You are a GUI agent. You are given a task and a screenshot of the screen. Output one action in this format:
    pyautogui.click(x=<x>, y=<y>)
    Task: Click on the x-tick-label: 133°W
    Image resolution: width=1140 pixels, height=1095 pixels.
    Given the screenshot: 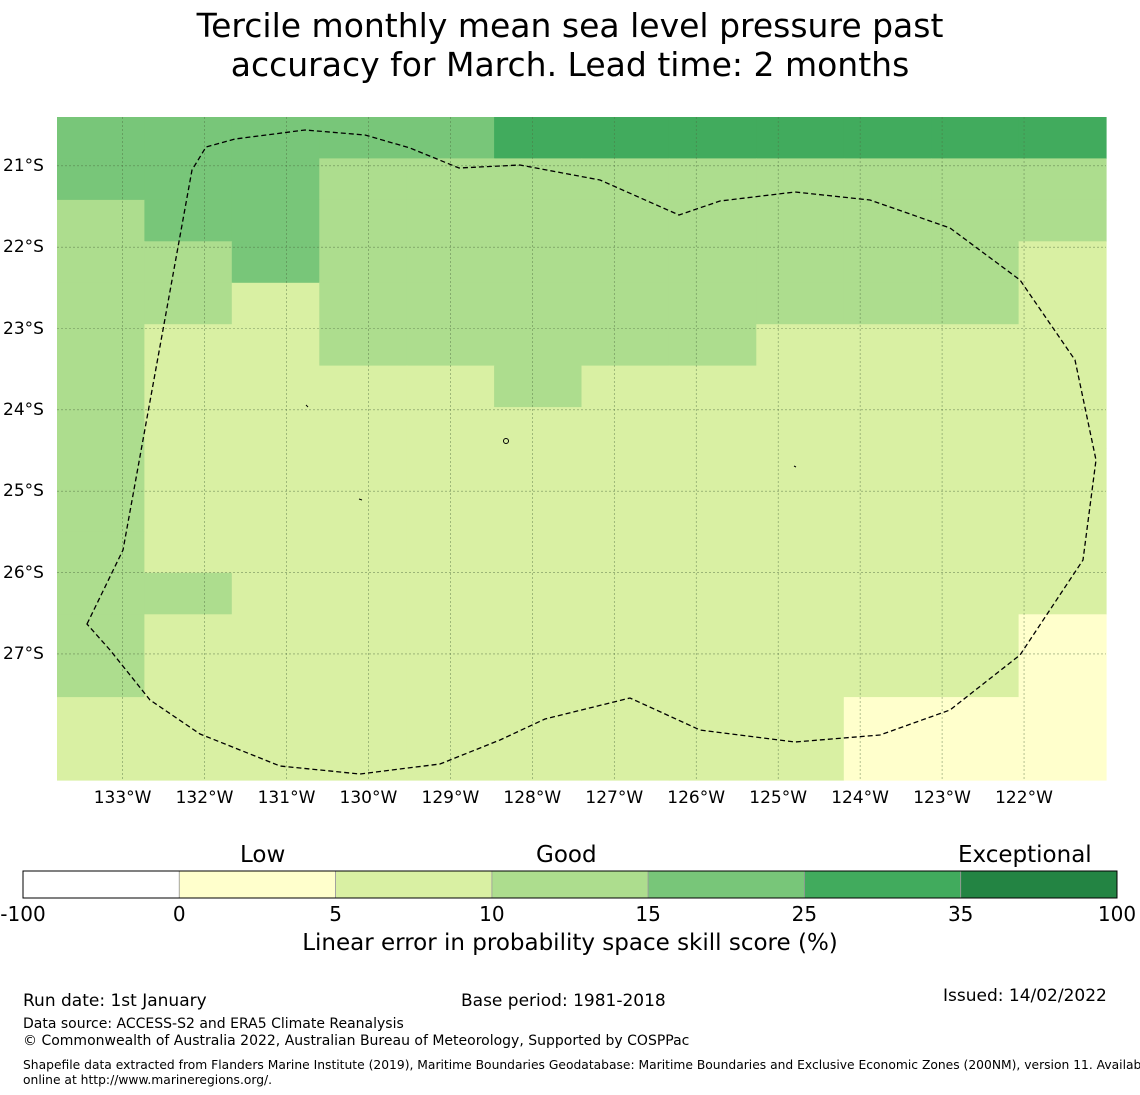 What is the action you would take?
    pyautogui.click(x=122, y=798)
    